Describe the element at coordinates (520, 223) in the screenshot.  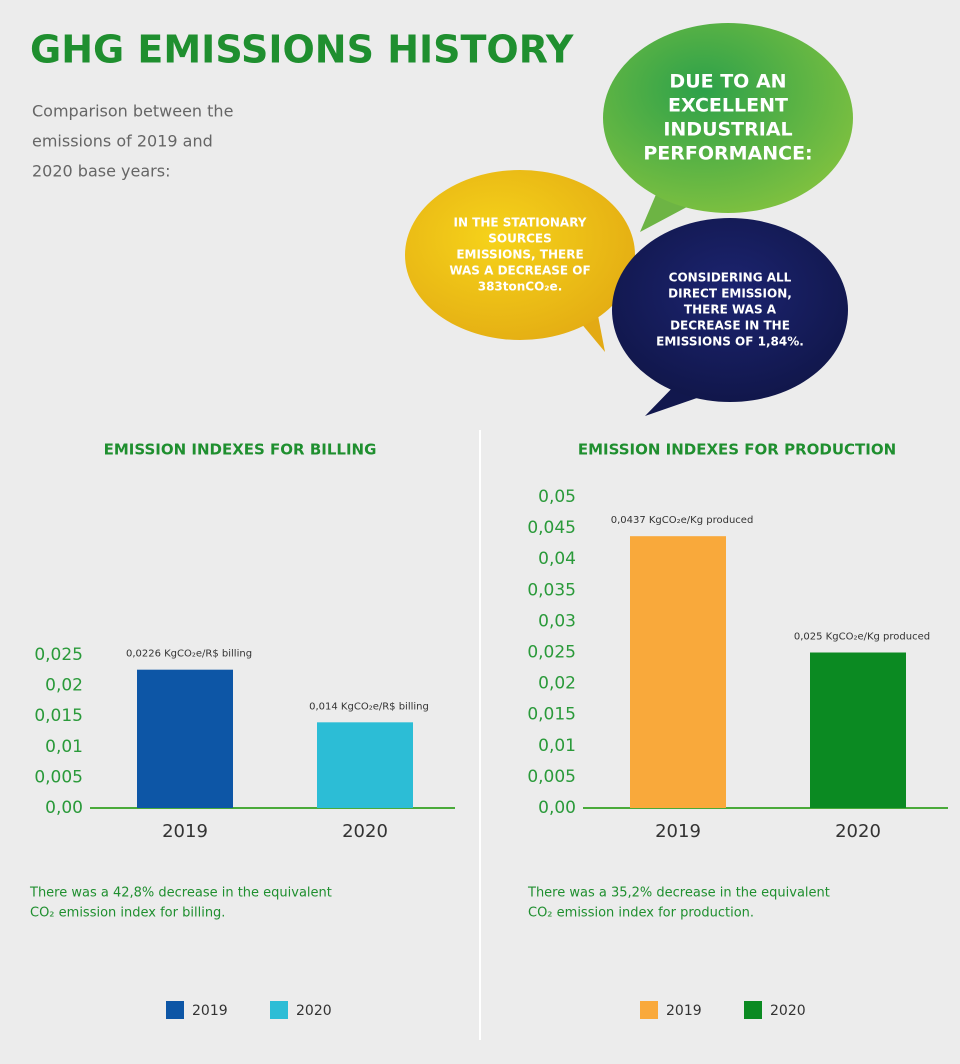
I see `bubble-text: IN THE STATIONARY` at that location.